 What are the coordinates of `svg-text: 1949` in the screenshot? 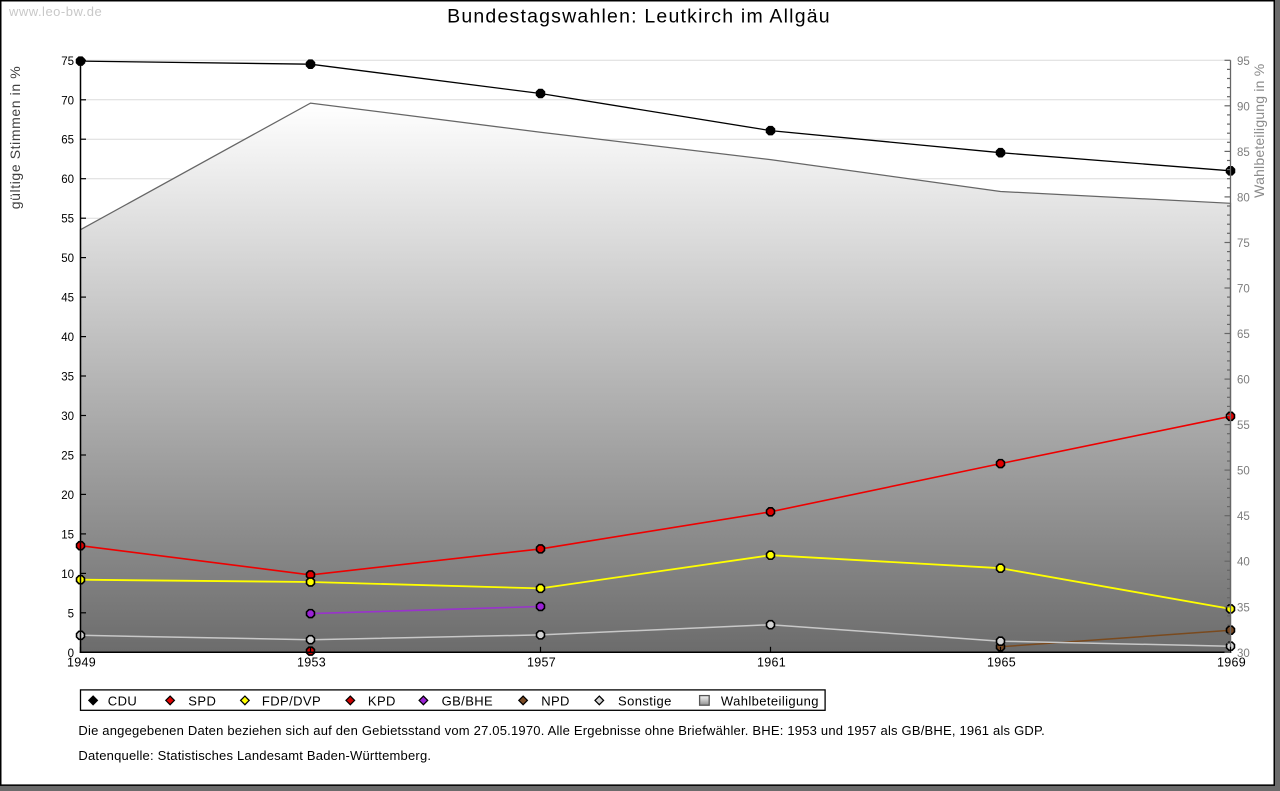 It's located at (81, 663).